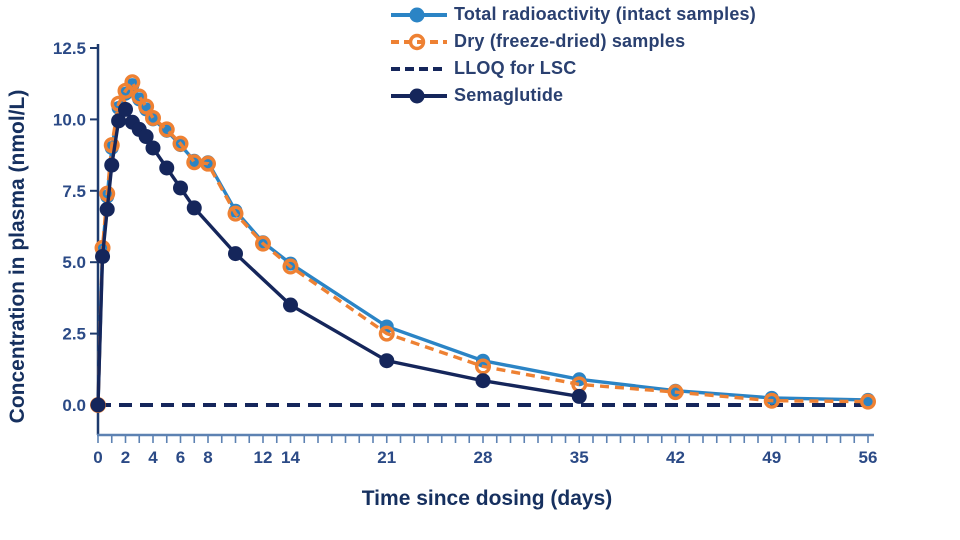 This screenshot has width=960, height=540. Describe the element at coordinates (487, 498) in the screenshot. I see `x-axis-label: Time since dosing (days)` at that location.